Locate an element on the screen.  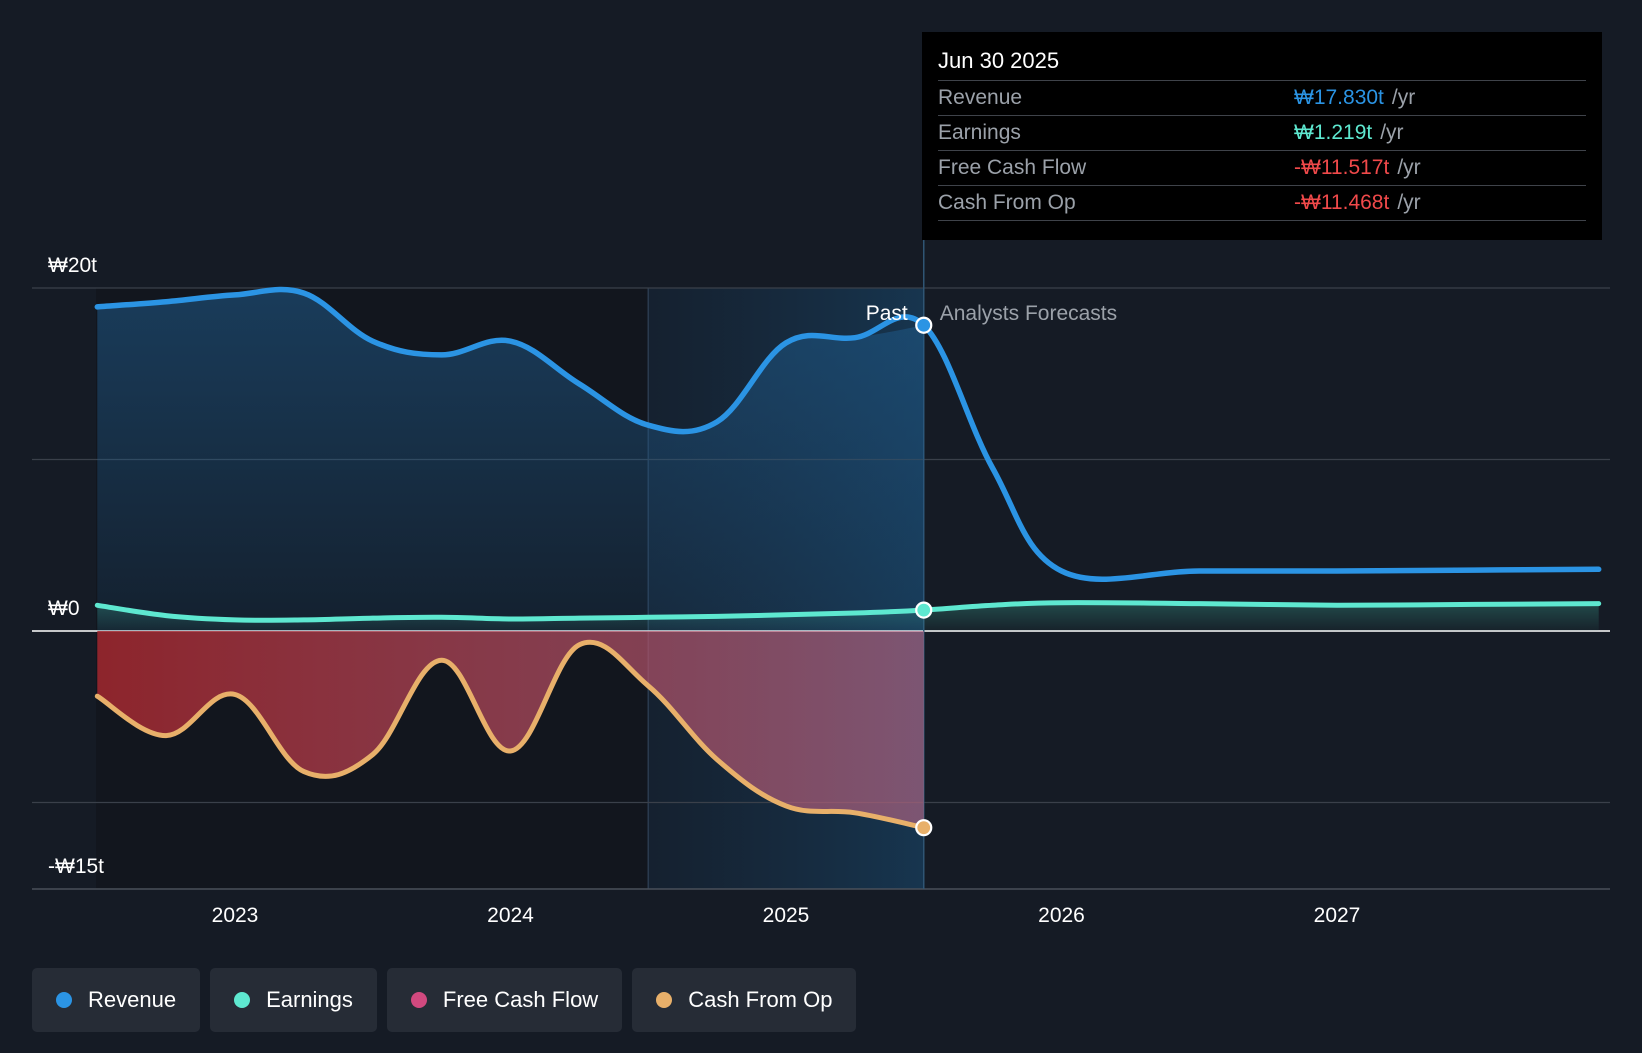
cash-from-op-line is located at coordinates (510, 735).